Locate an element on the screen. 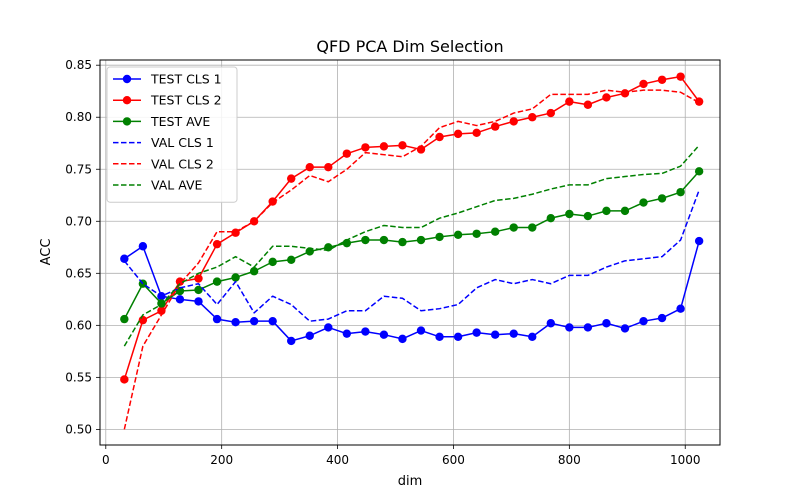 This screenshot has height=500, width=800. legend-marker-test-ave is located at coordinates (127, 121).